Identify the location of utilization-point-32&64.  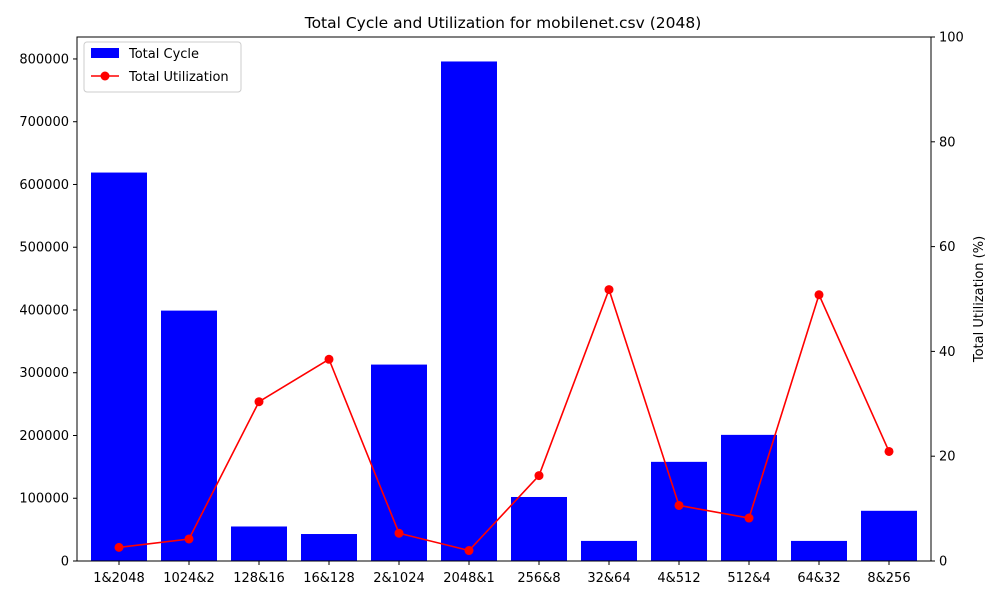
(609, 290).